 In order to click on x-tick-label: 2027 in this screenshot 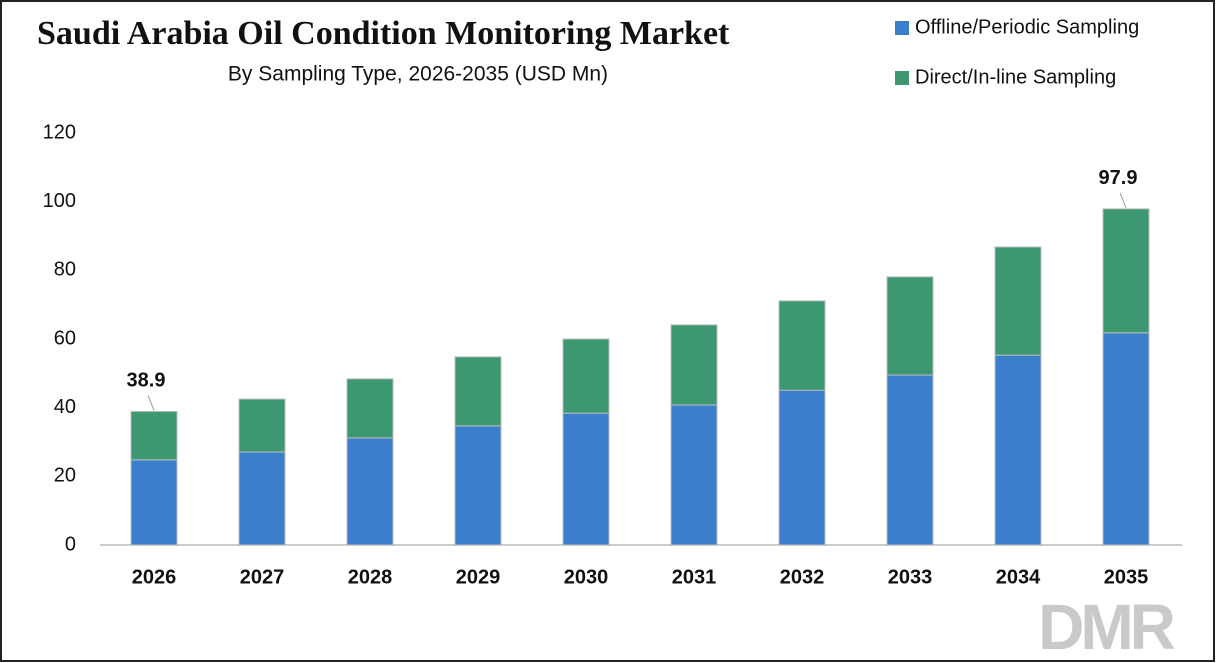, I will do `click(262, 577)`.